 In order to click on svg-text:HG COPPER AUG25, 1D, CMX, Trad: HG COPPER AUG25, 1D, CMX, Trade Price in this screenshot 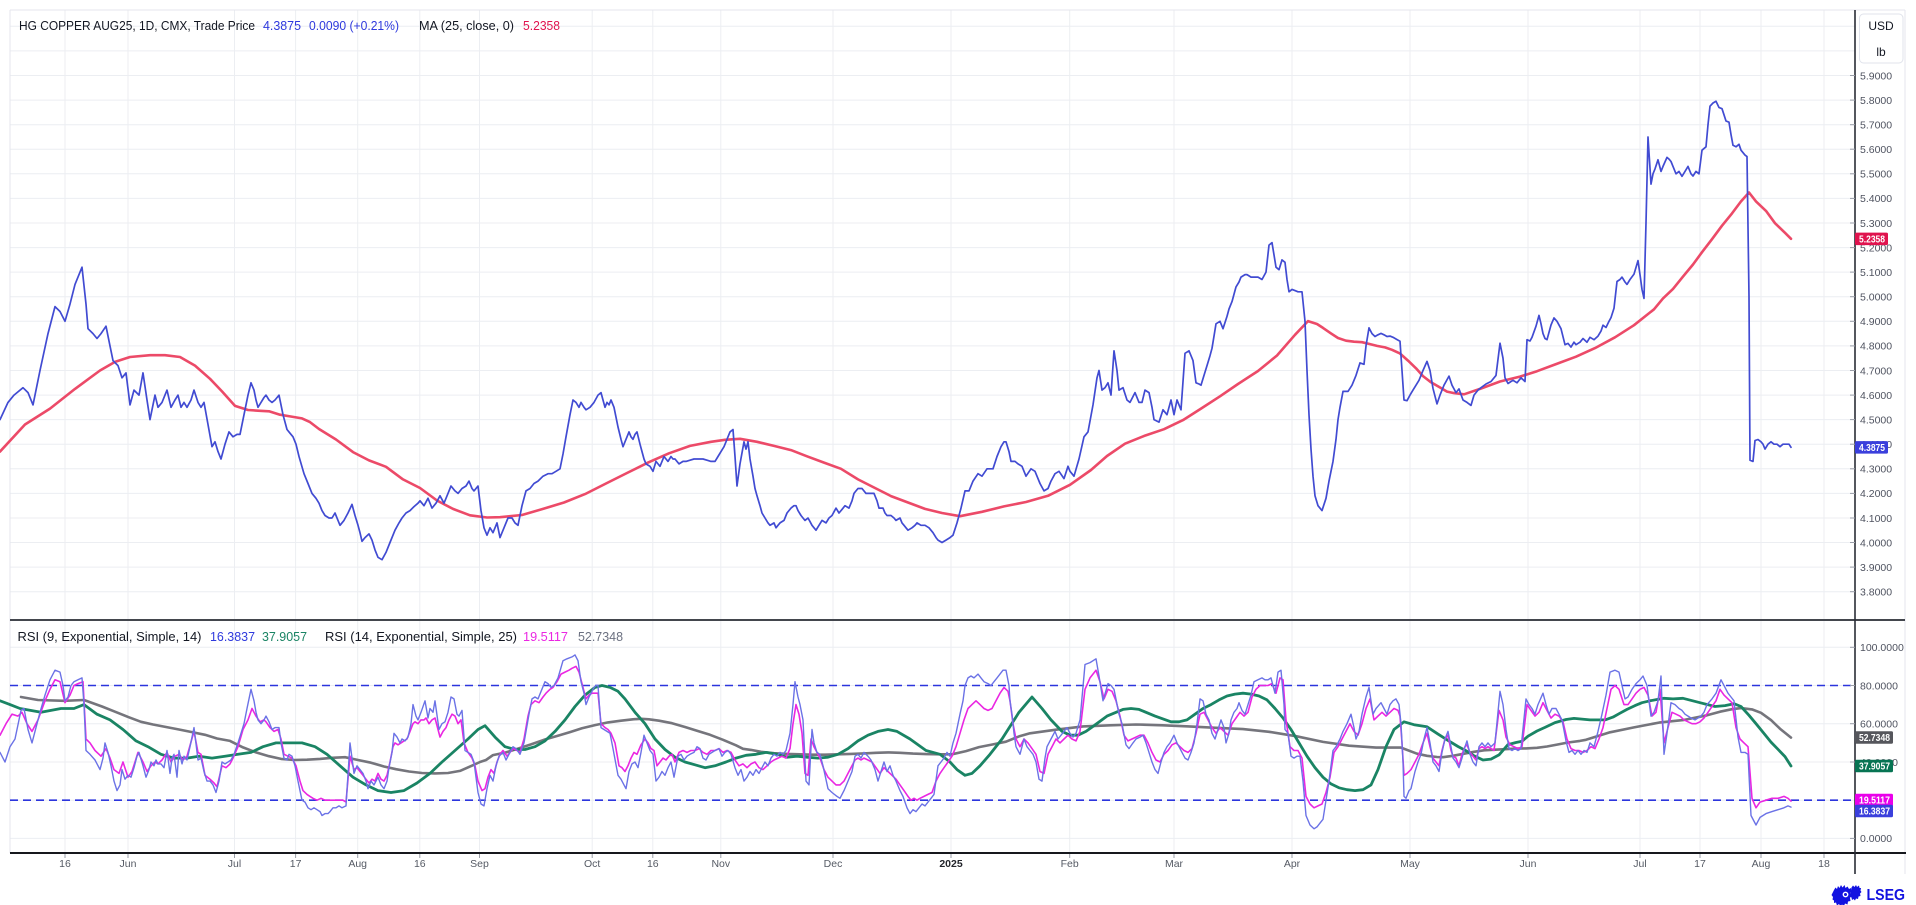, I will do `click(137, 25)`.